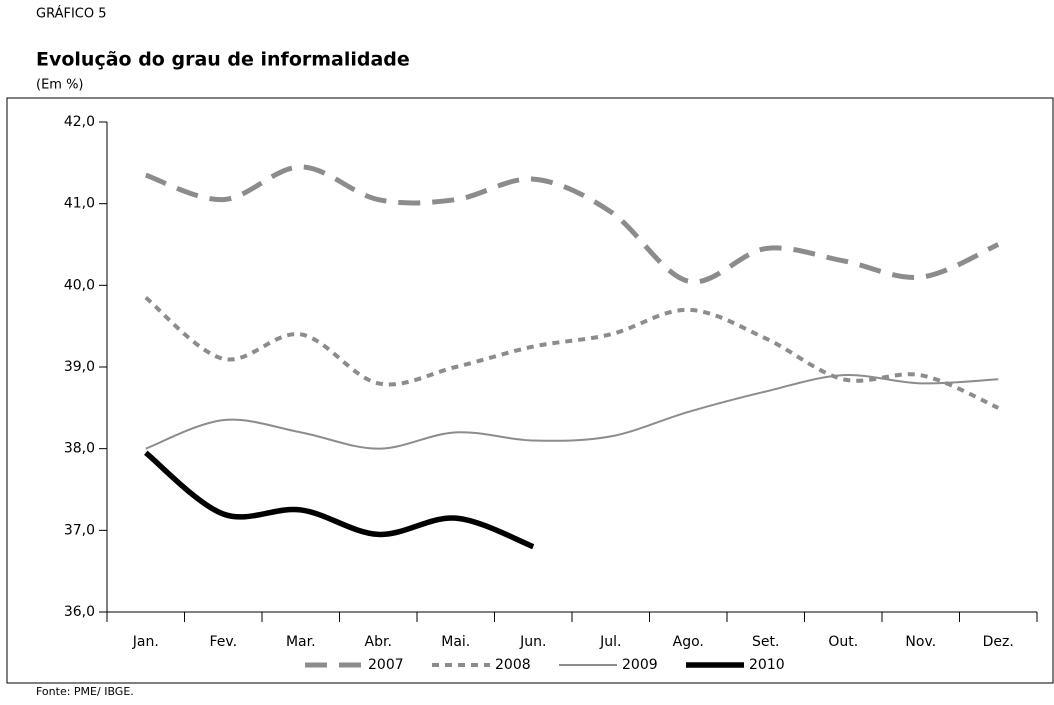 The height and width of the screenshot is (705, 1054). What do you see at coordinates (60, 85) in the screenshot?
I see `chart-subtitle: (Em %)` at bounding box center [60, 85].